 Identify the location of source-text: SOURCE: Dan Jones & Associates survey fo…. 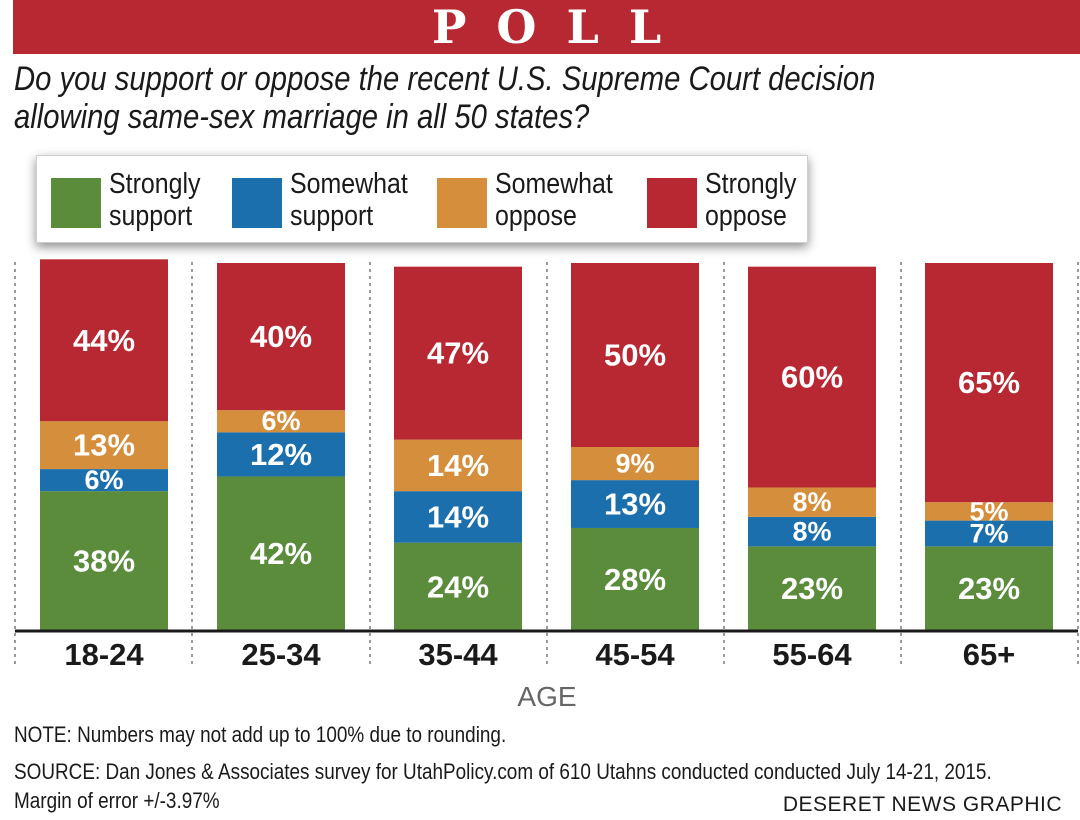
(503, 771).